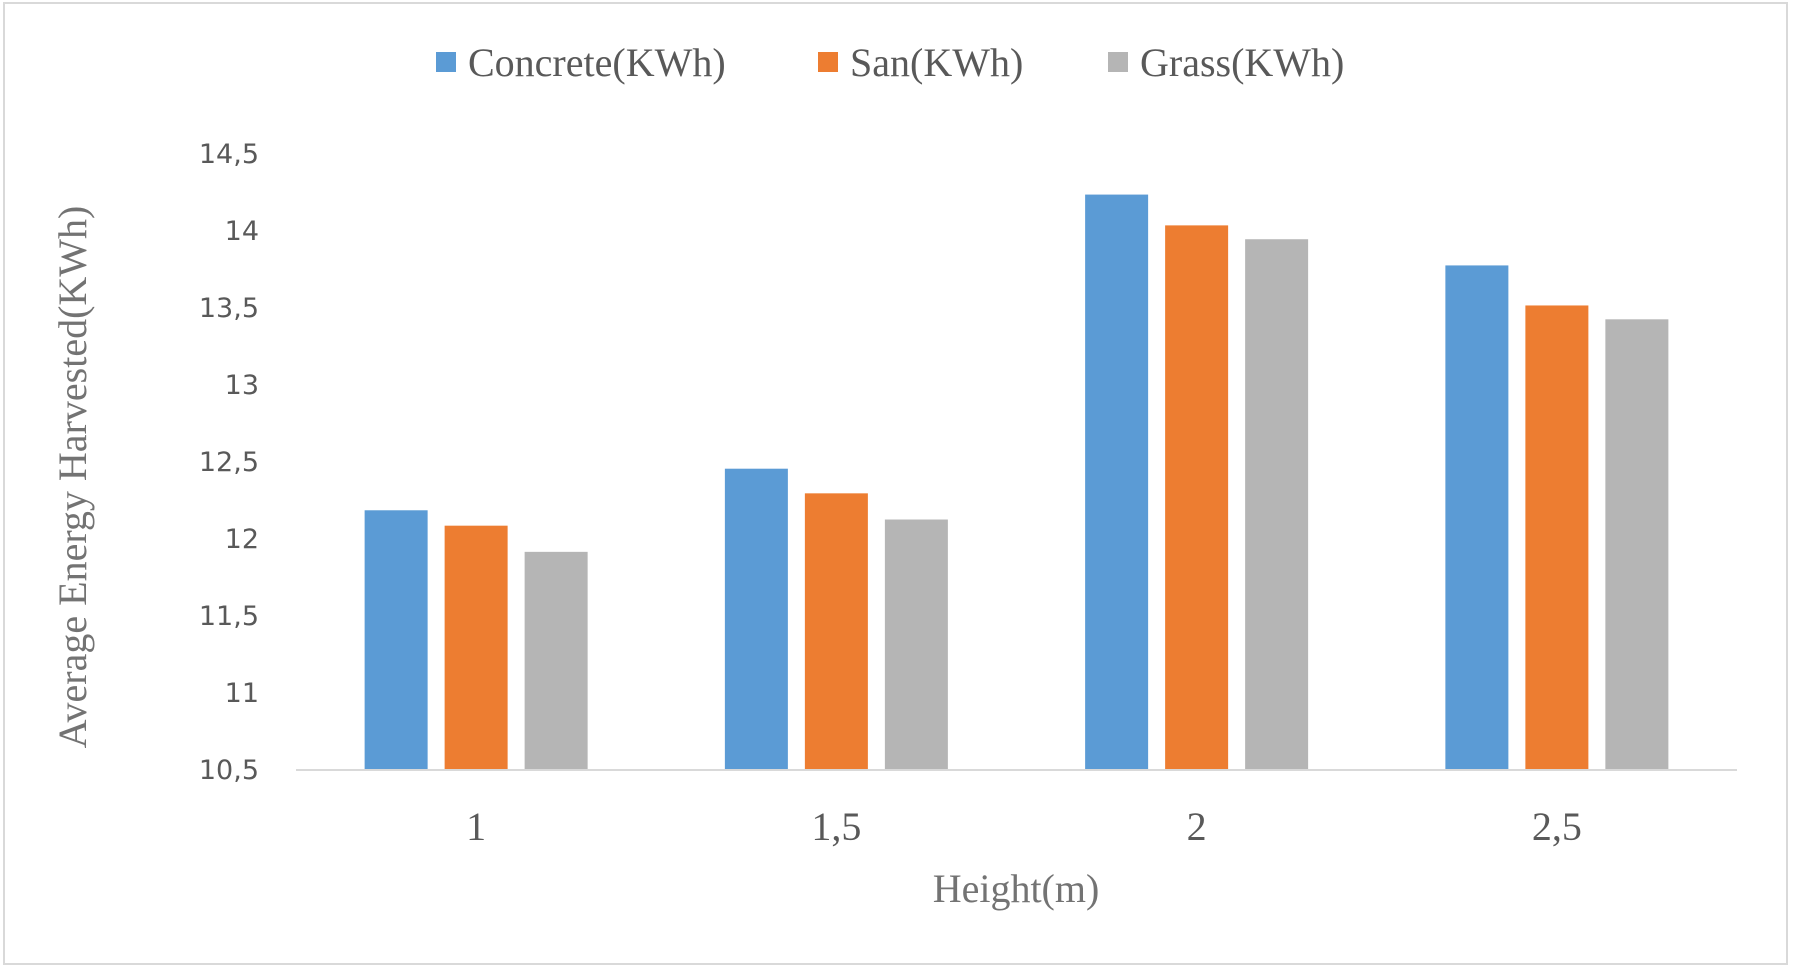 This screenshot has height=970, width=1793. Describe the element at coordinates (242, 539) in the screenshot. I see `y-tick-label: 12` at that location.